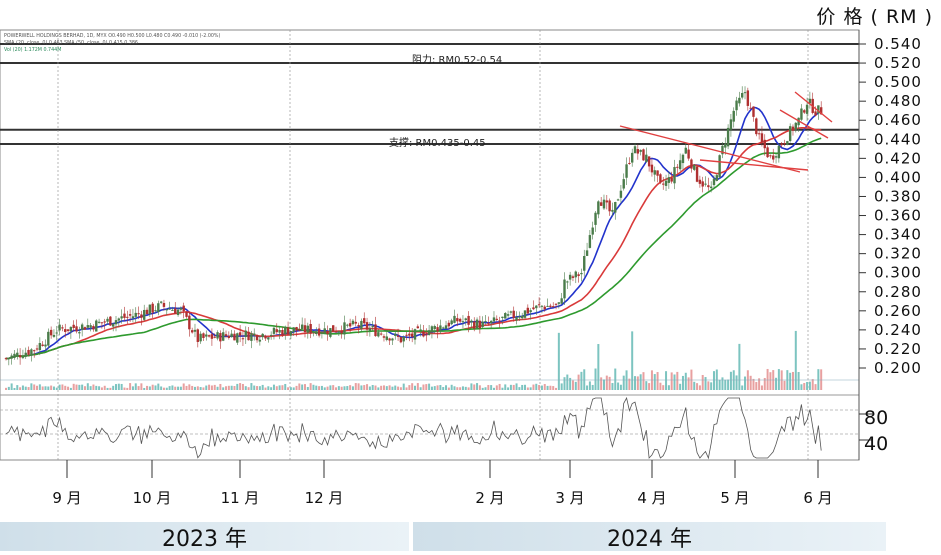 Image resolution: width=941 pixels, height=555 pixels. Describe the element at coordinates (898, 120) in the screenshot. I see `price-tick-label: 0.460` at that location.